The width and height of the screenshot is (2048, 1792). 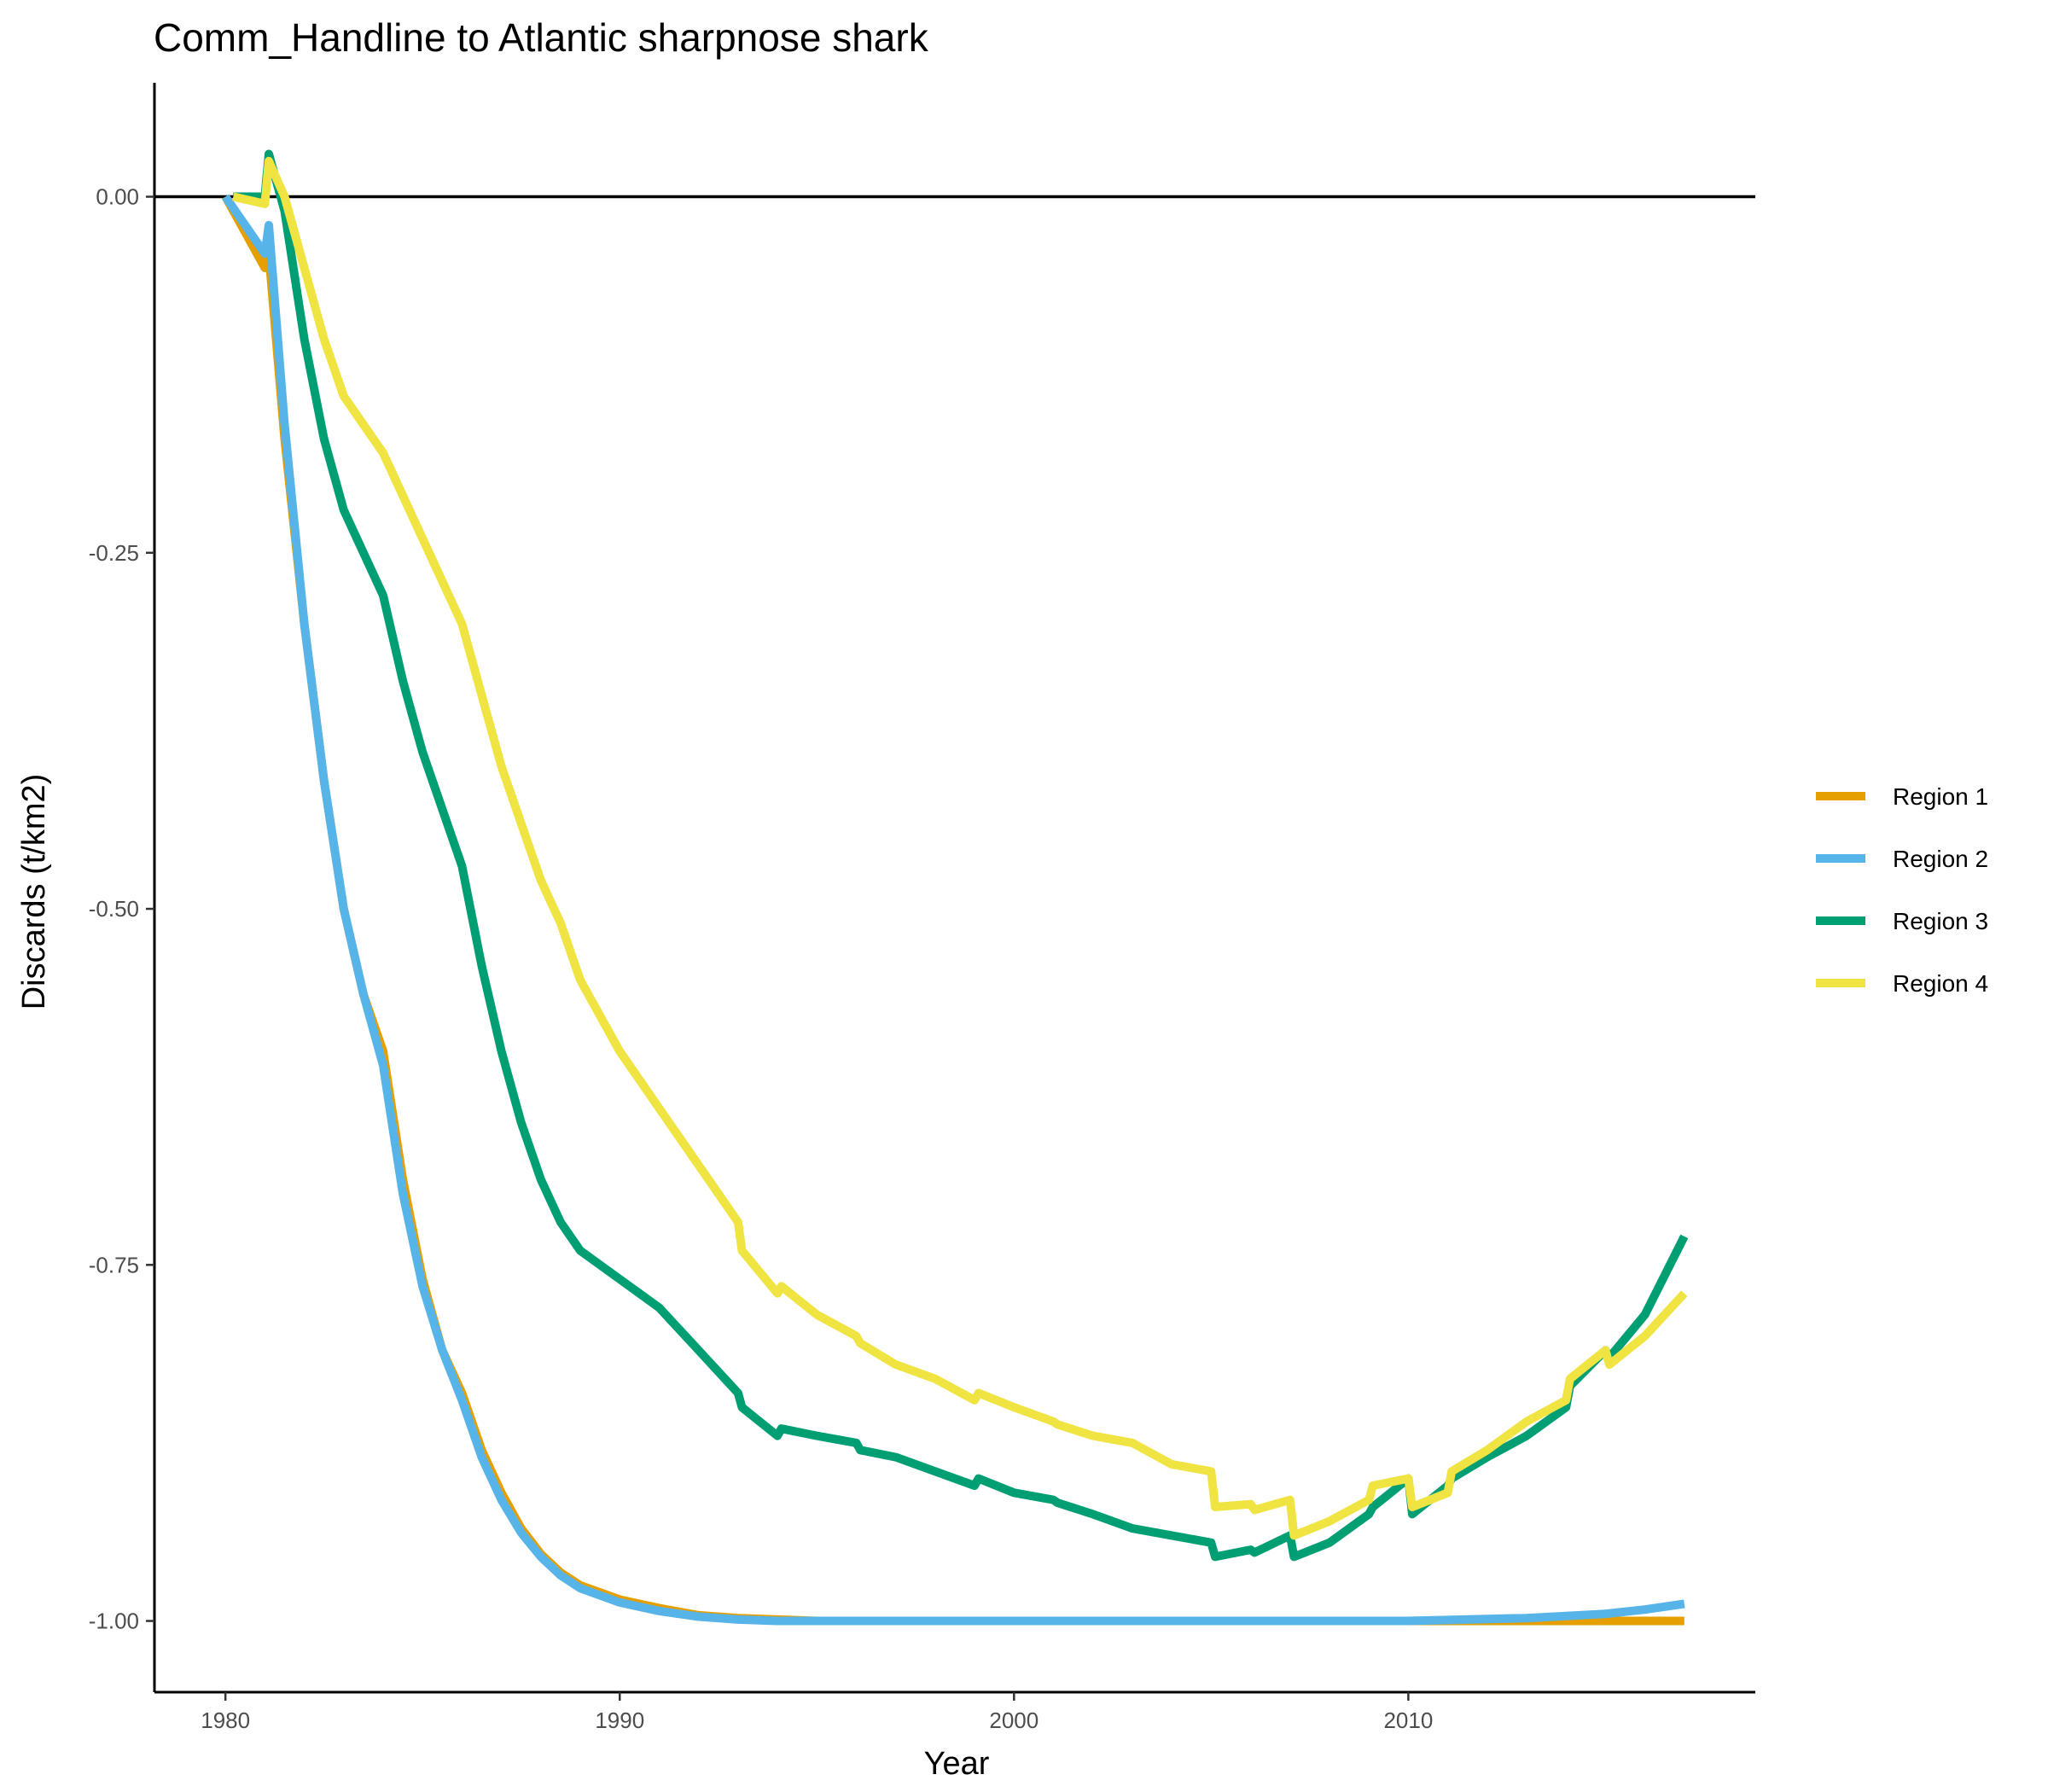 What do you see at coordinates (1941, 921) in the screenshot?
I see `legend-label-region-3: Region 3` at bounding box center [1941, 921].